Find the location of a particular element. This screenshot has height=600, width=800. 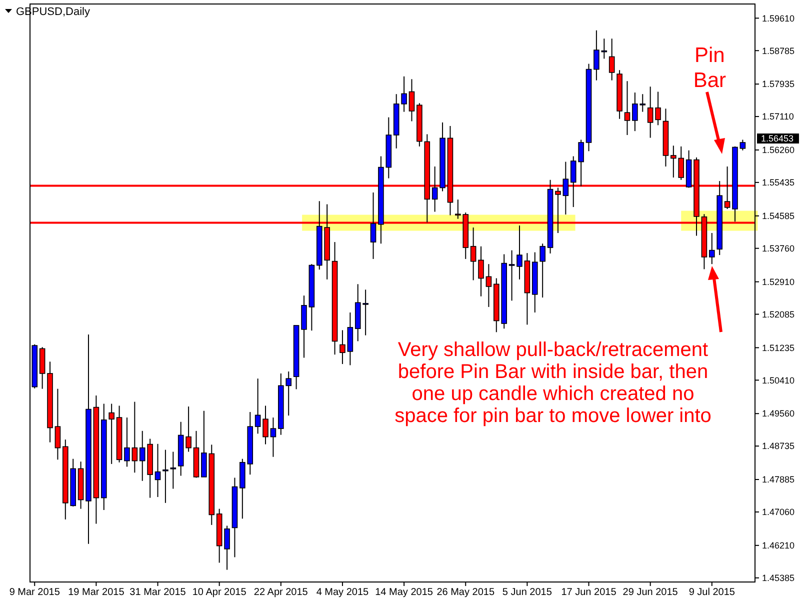

y-tick-label: 1.45385 is located at coordinates (778, 578).